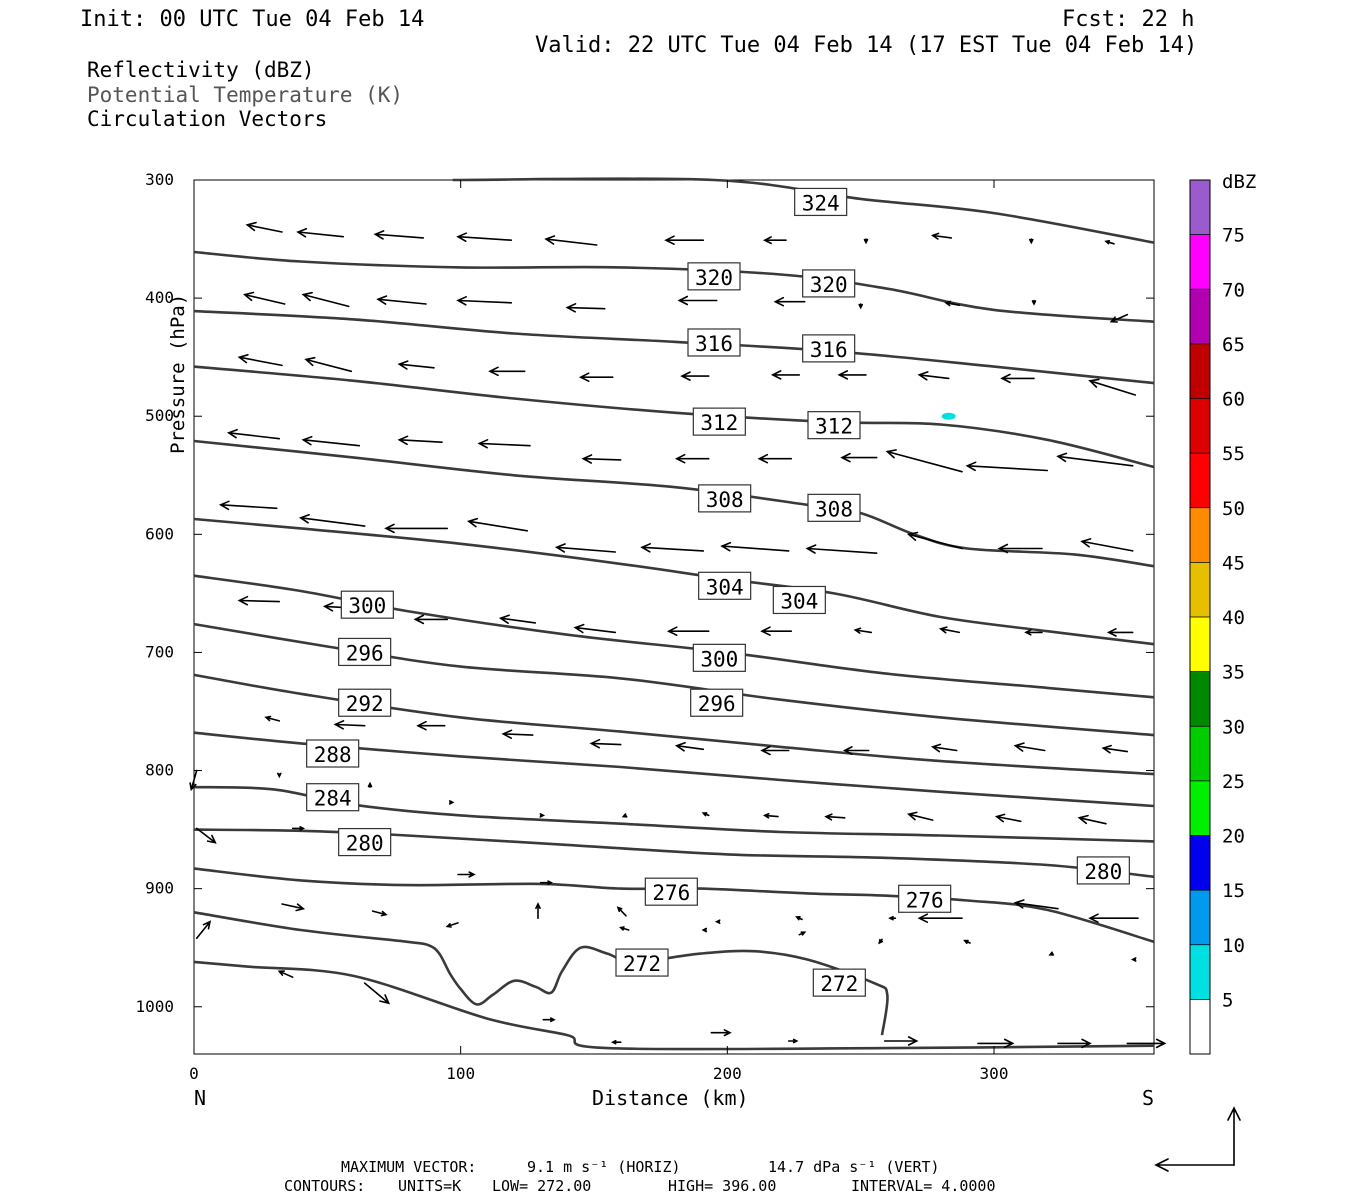 The image size is (1350, 1200). What do you see at coordinates (1239, 182) in the screenshot?
I see `colorbar-unit: dBZ` at bounding box center [1239, 182].